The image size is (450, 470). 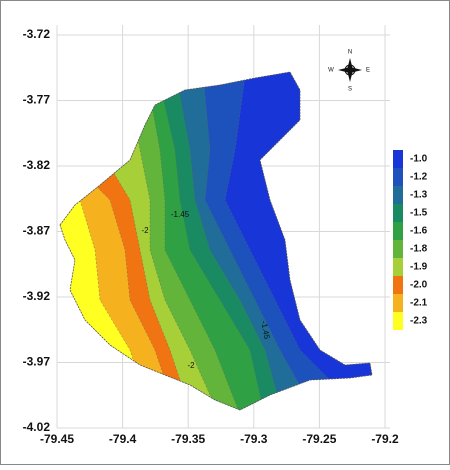 I want to click on compass-needle, so click(x=350, y=70).